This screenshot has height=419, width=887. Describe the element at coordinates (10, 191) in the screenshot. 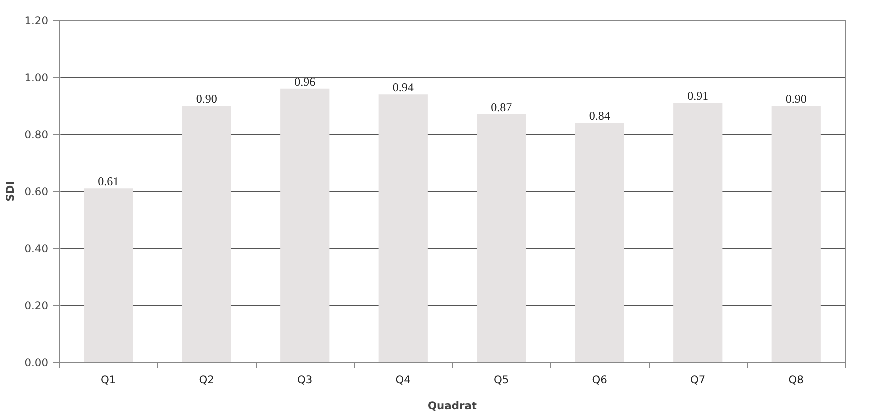

I see `y-axis-title: SDI` at that location.